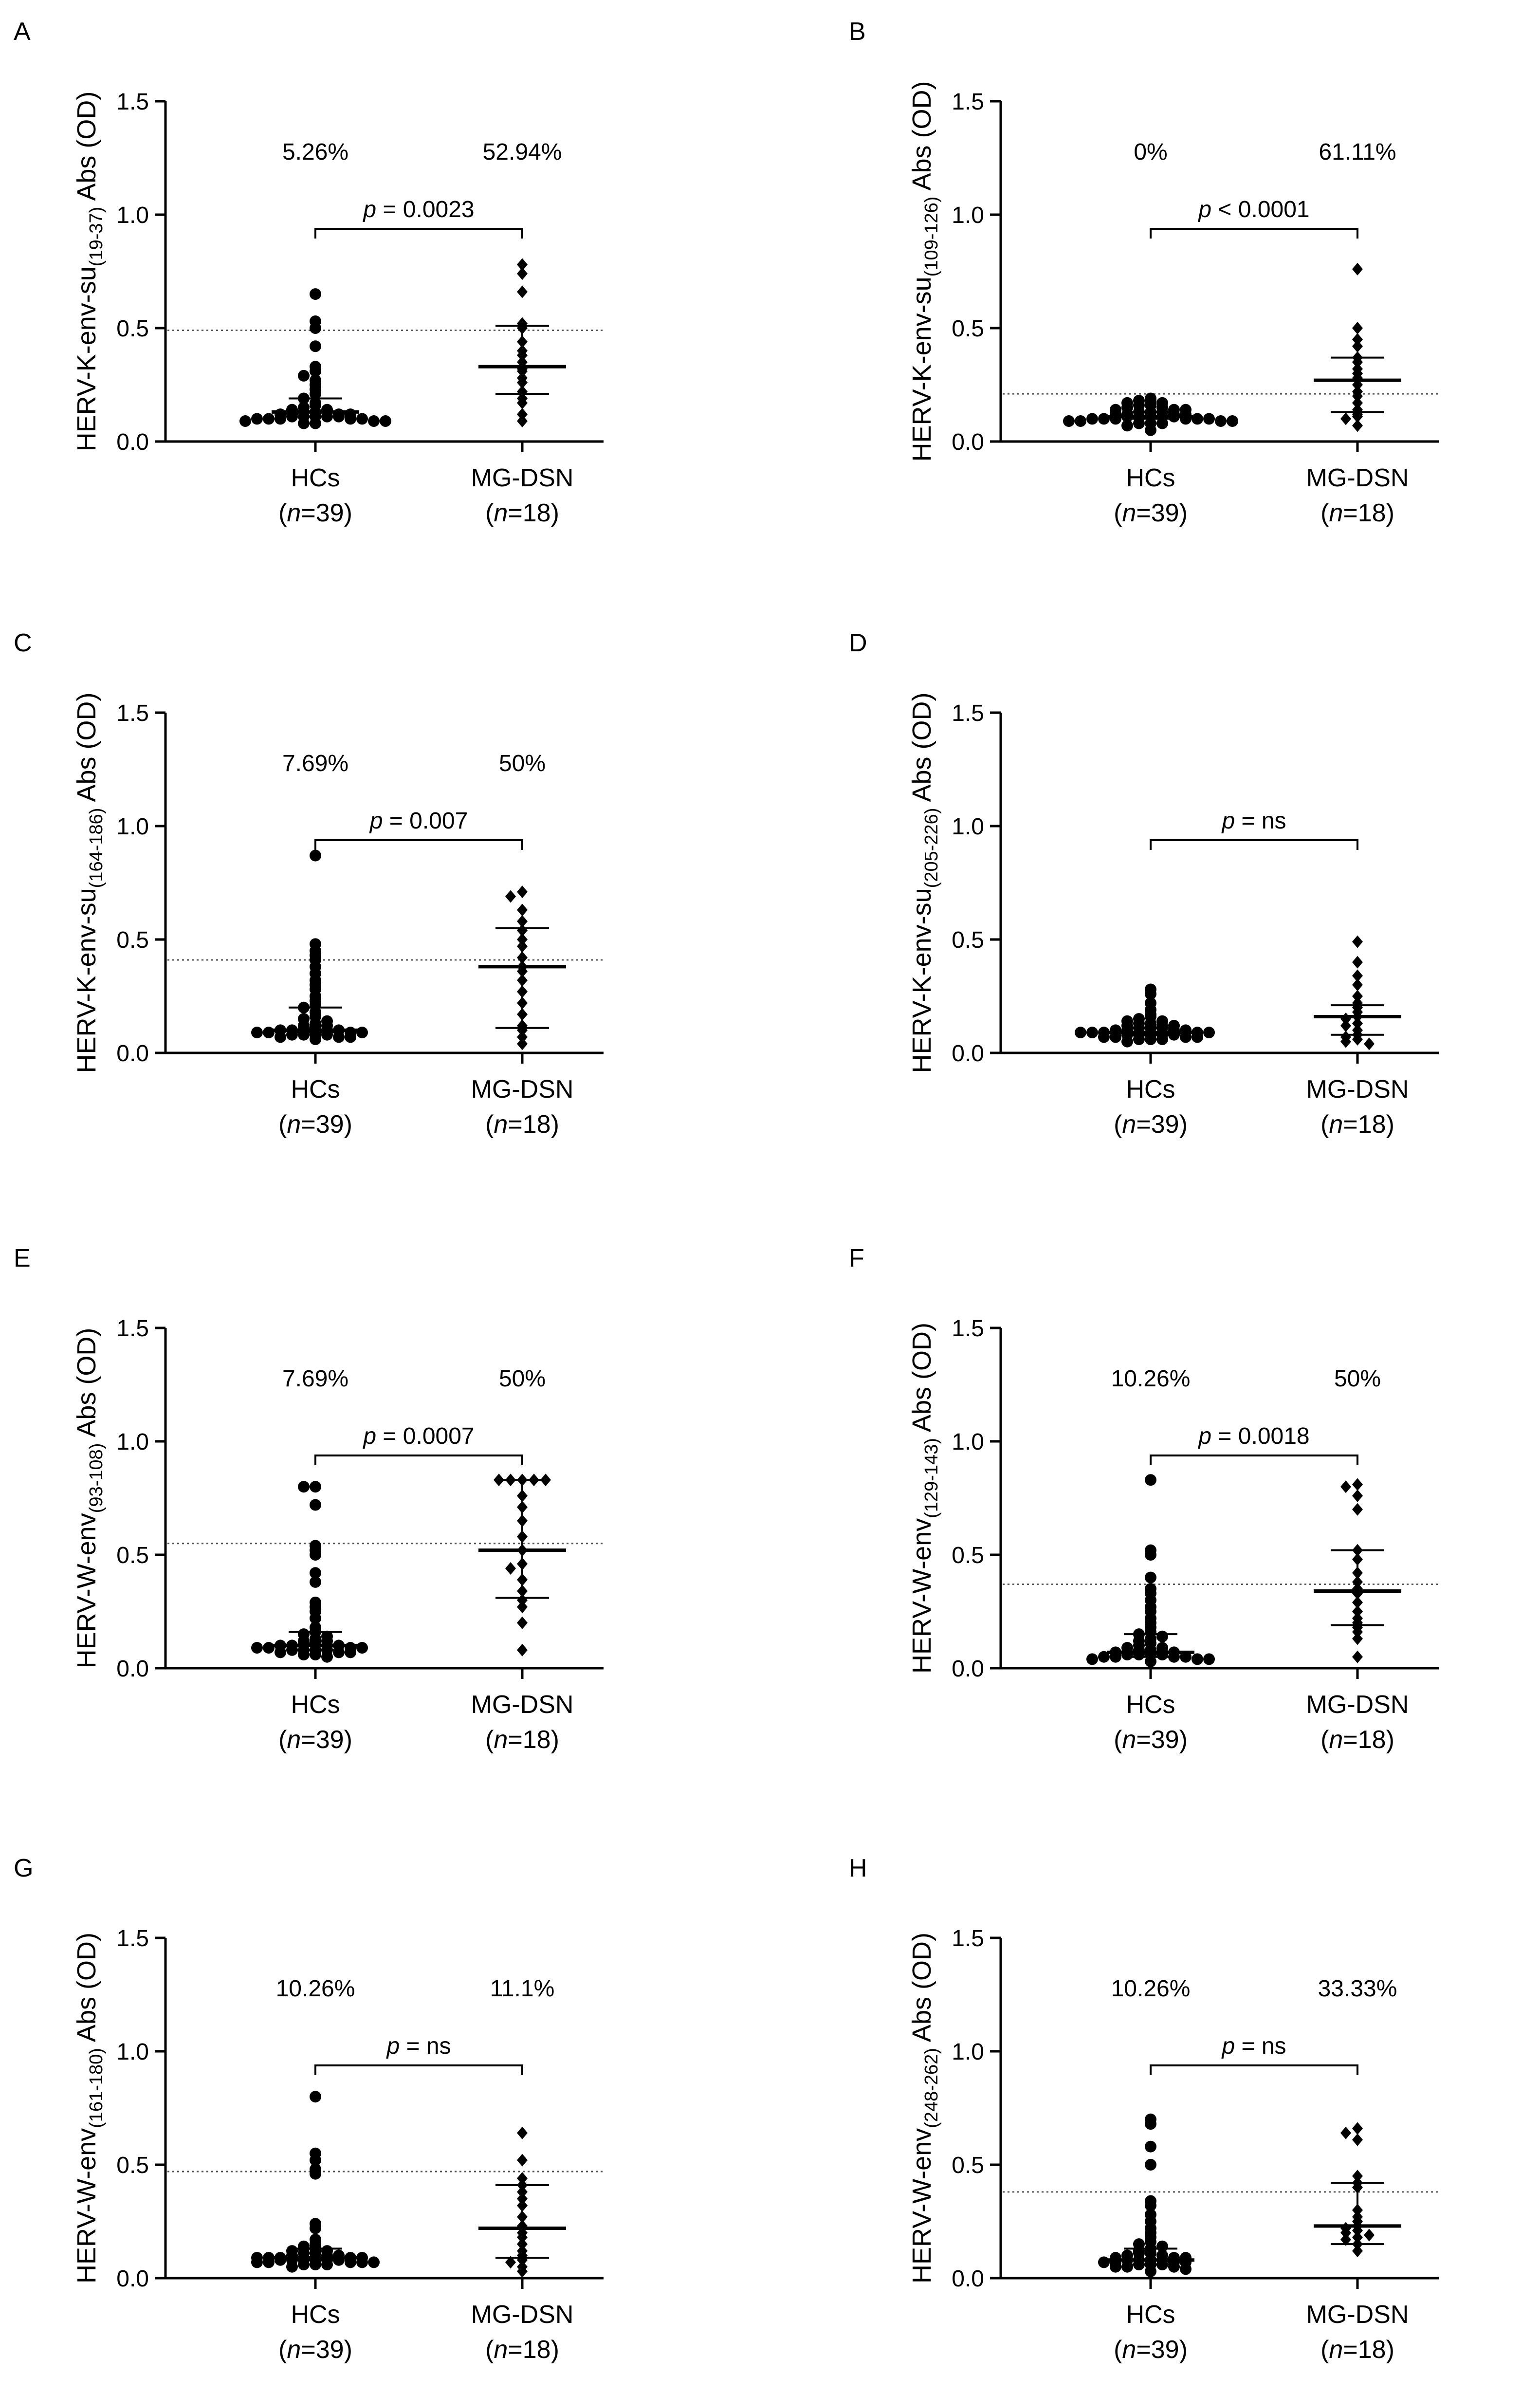  I want to click on percent-label: 50%, so click(522, 763).